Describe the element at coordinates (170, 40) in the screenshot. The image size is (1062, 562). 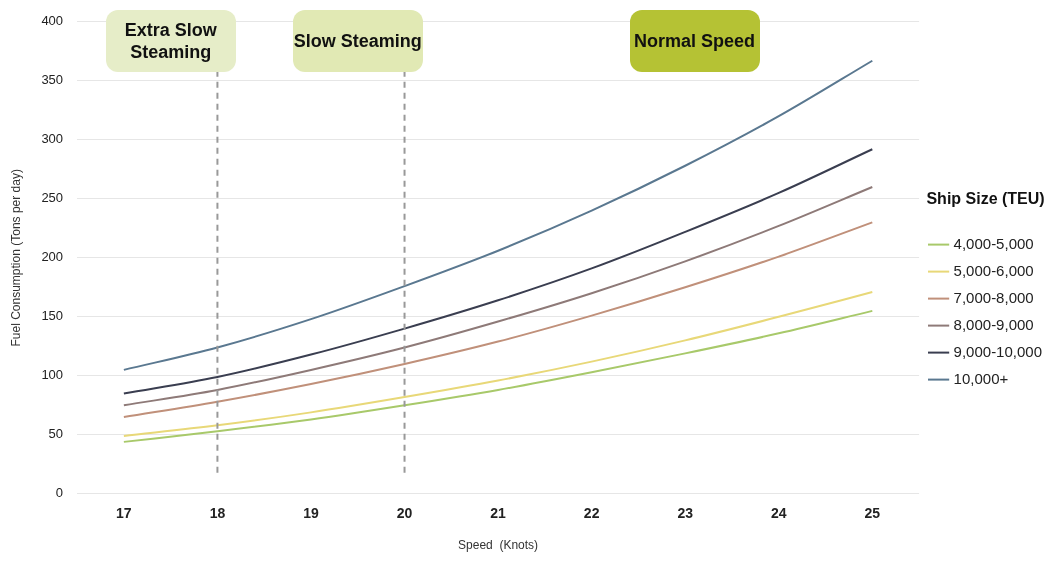
I see `label-box: Extra Slow Steaming` at that location.